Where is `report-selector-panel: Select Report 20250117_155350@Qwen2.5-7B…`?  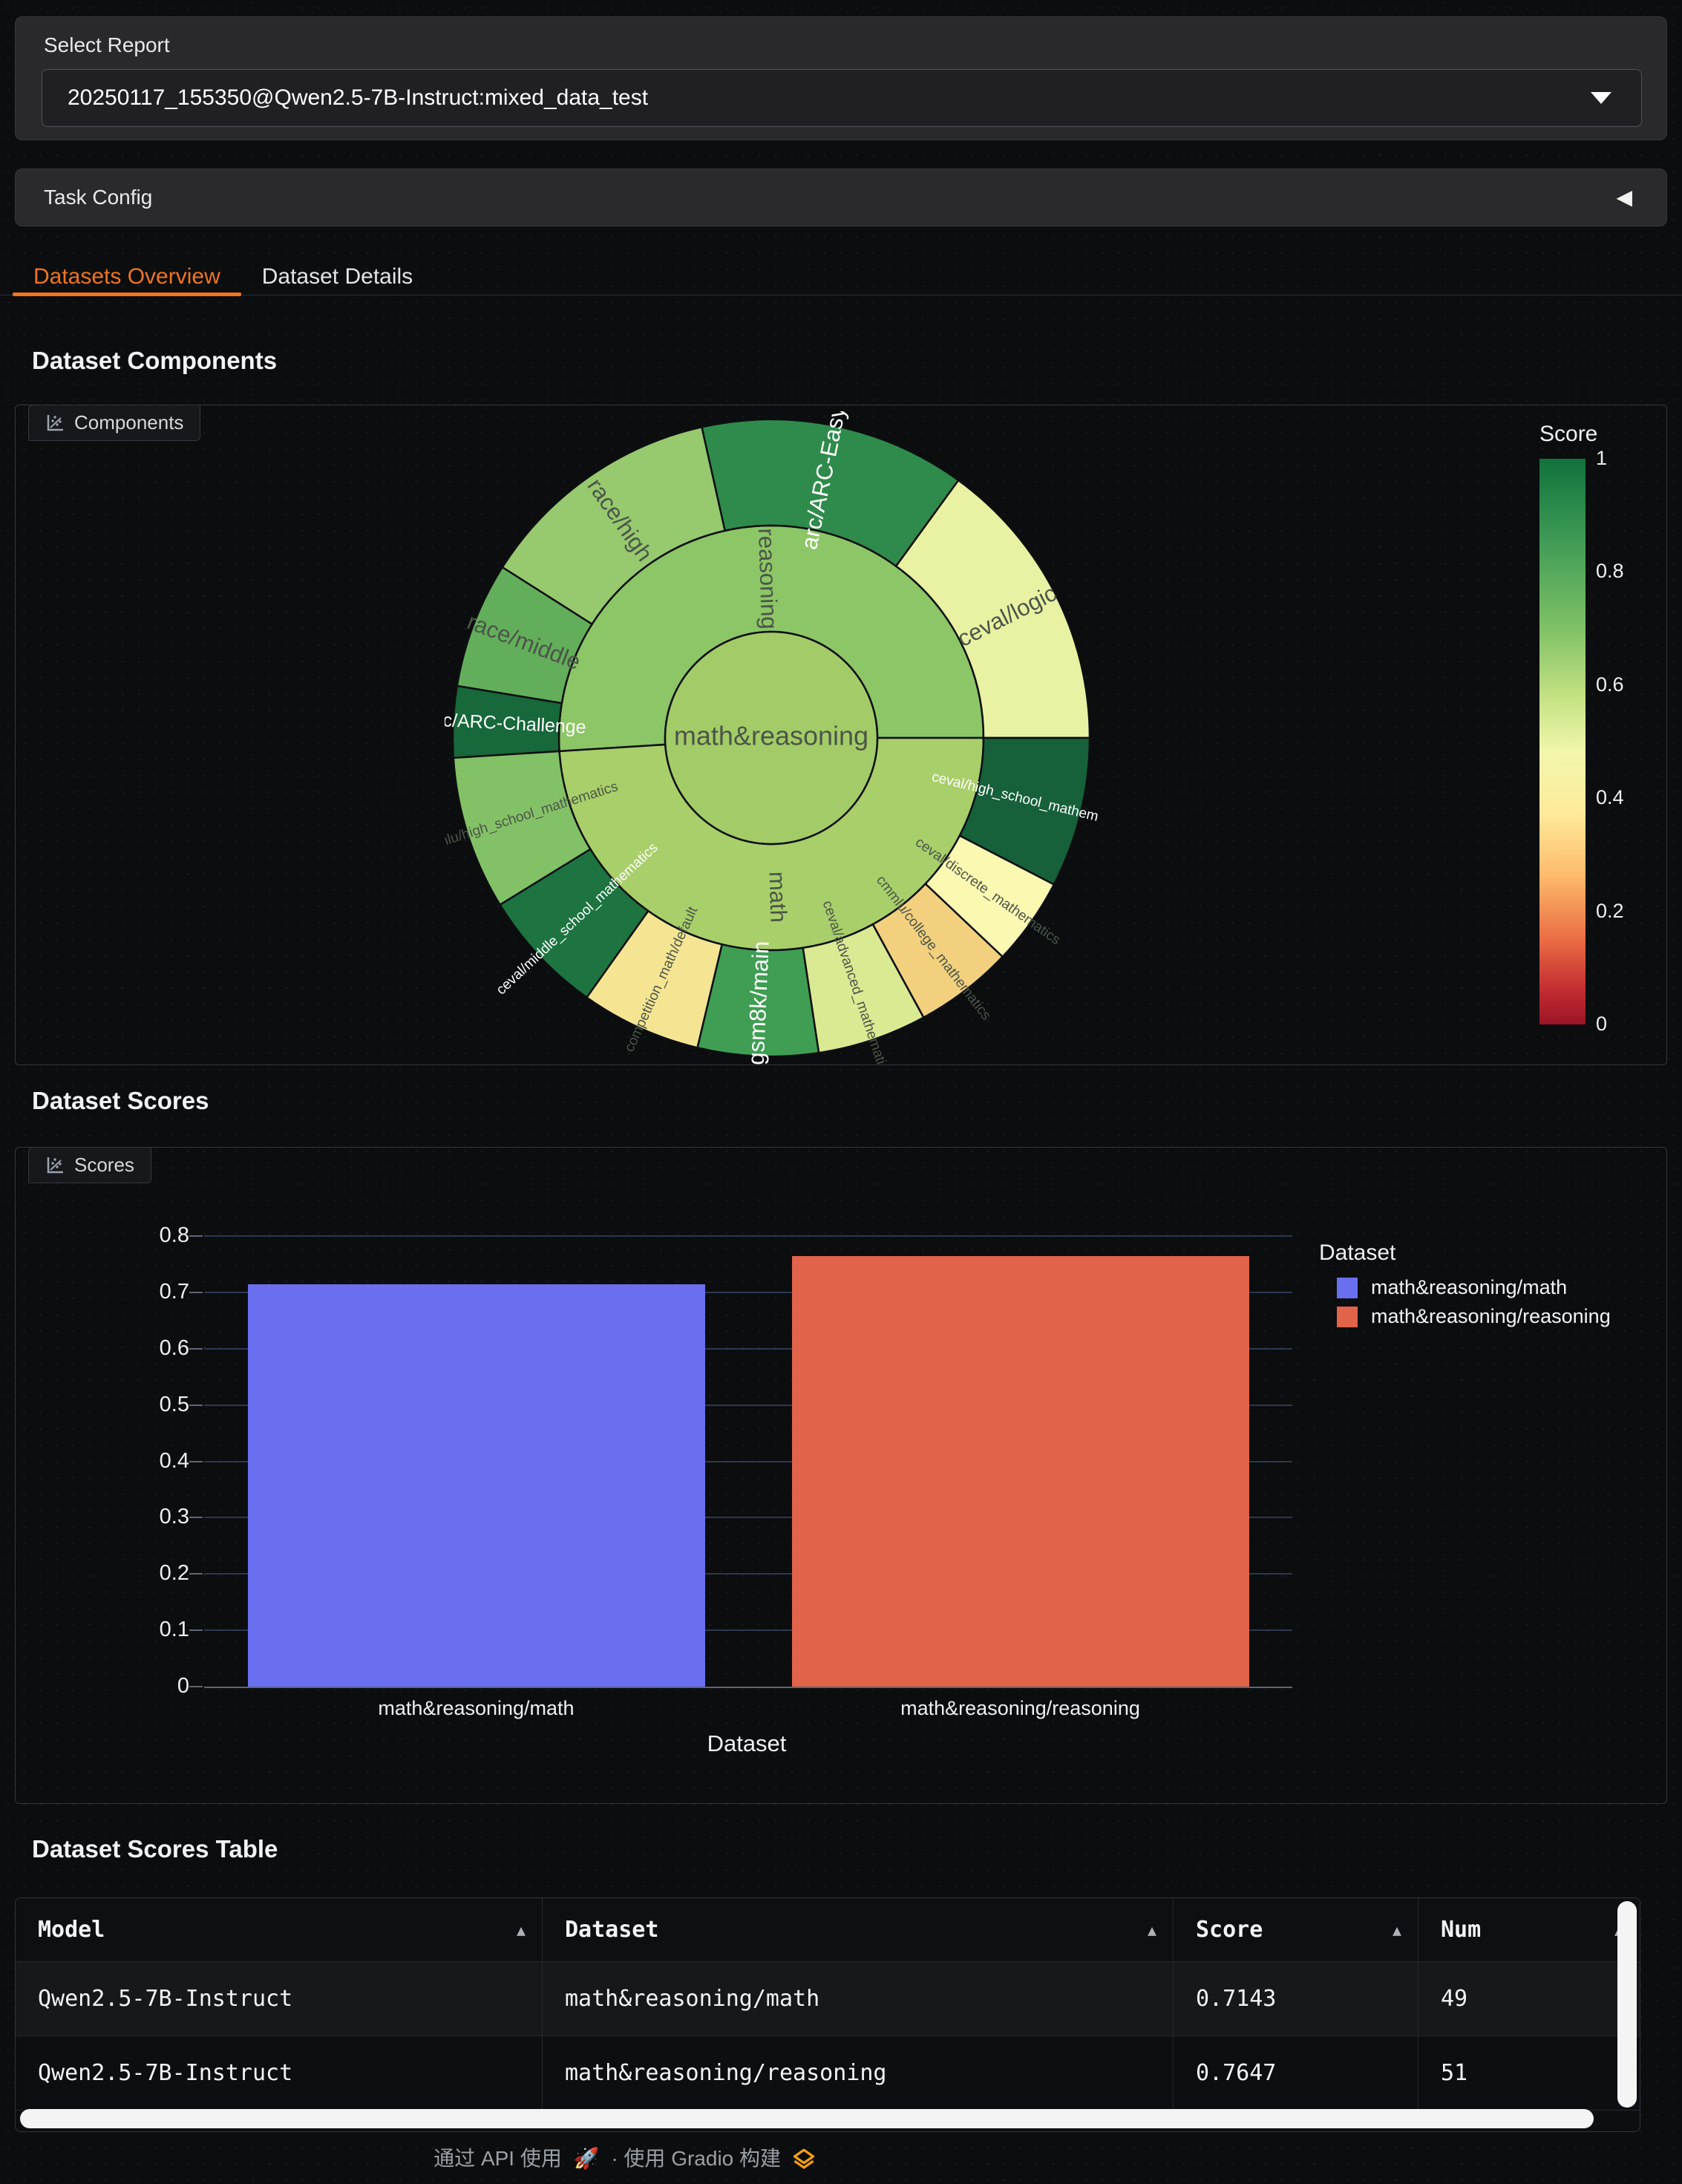
report-selector-panel: Select Report 20250117_155350@Qwen2.5-7B… is located at coordinates (841, 78).